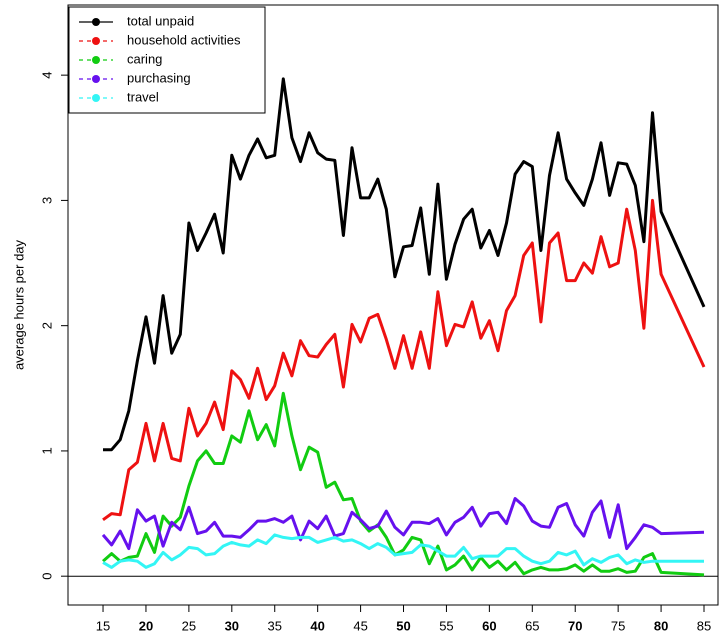  I want to click on x-tick-label: 50, so click(403, 625).